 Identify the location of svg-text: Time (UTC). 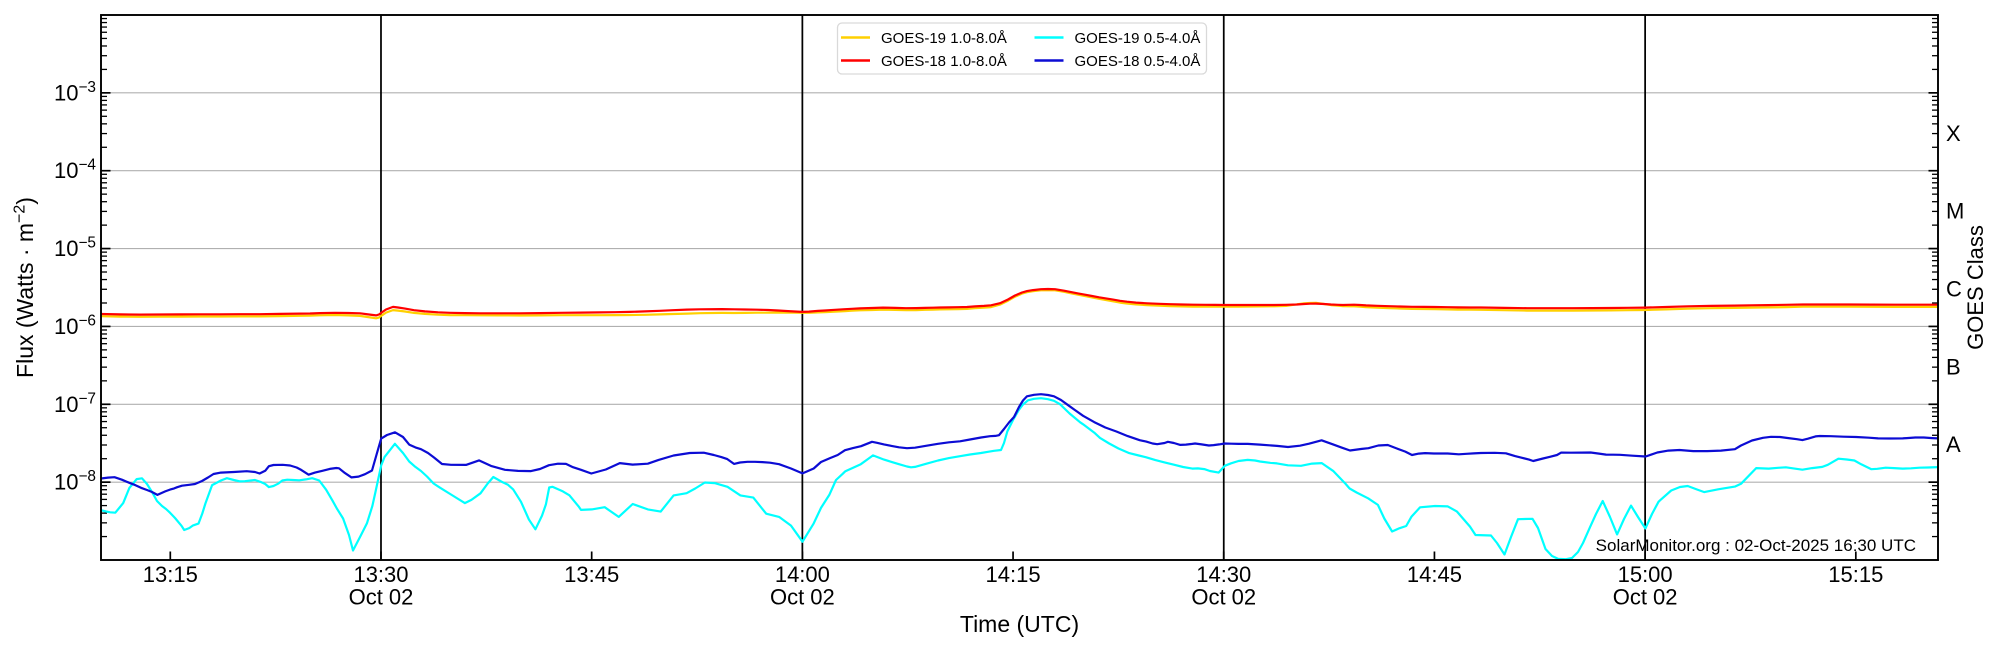
(1019, 624).